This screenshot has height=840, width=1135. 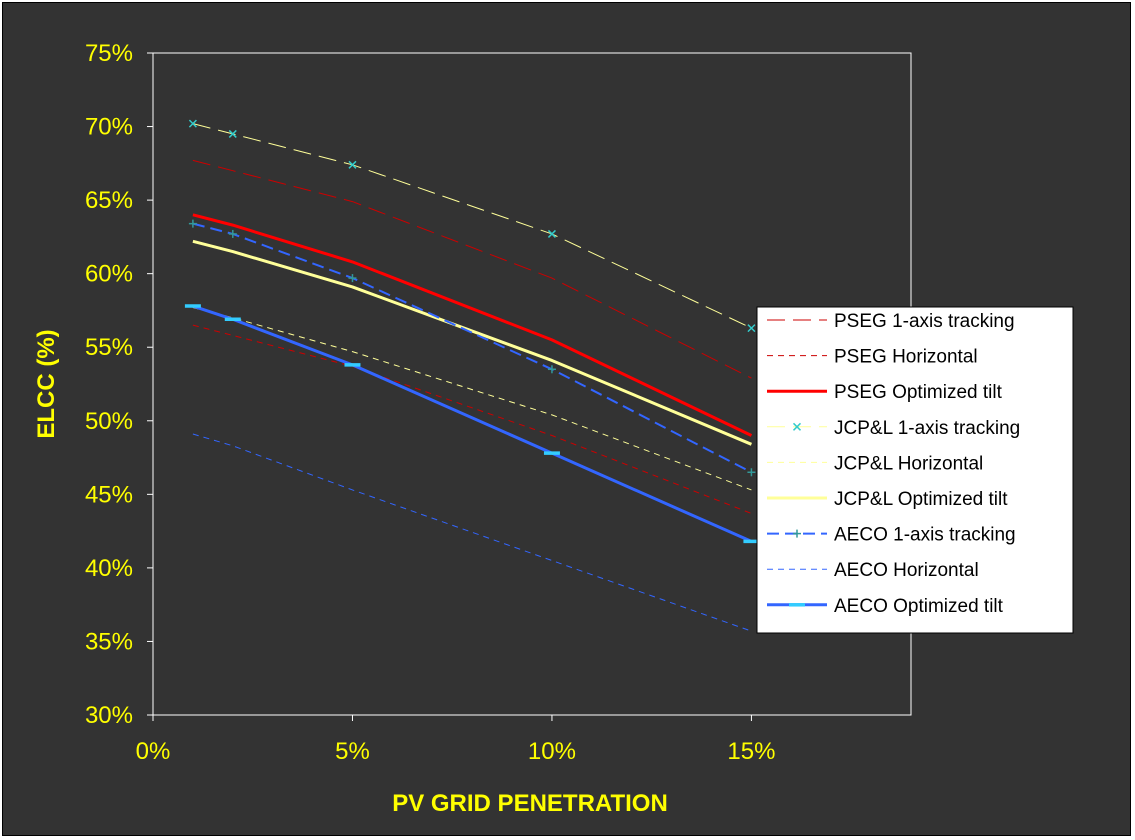 What do you see at coordinates (109, 568) in the screenshot?
I see `y-tick-label: 40%` at bounding box center [109, 568].